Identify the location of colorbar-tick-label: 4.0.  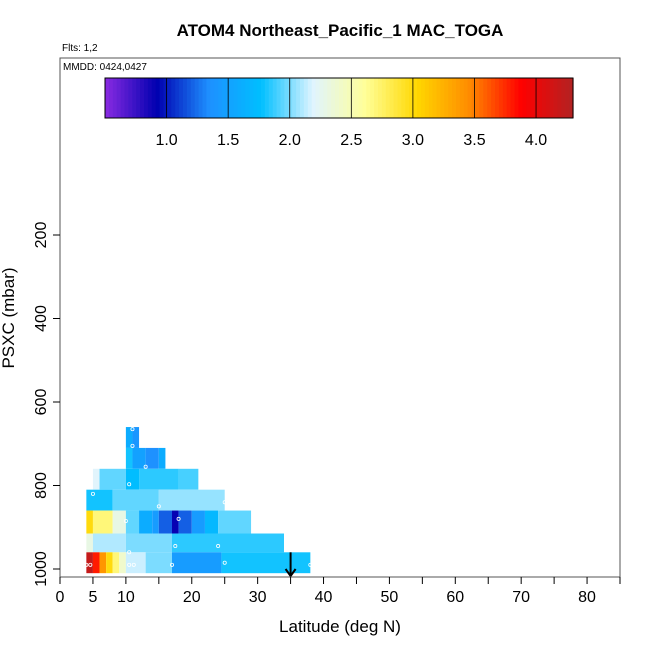
(536, 140).